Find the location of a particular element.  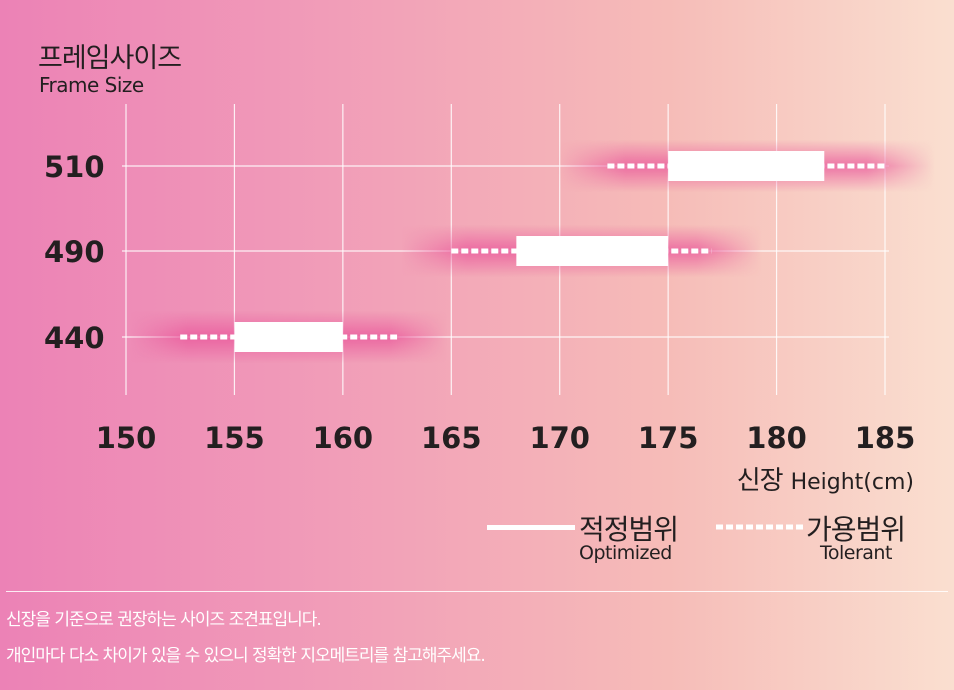

x-tick-label: 185 is located at coordinates (885, 438).